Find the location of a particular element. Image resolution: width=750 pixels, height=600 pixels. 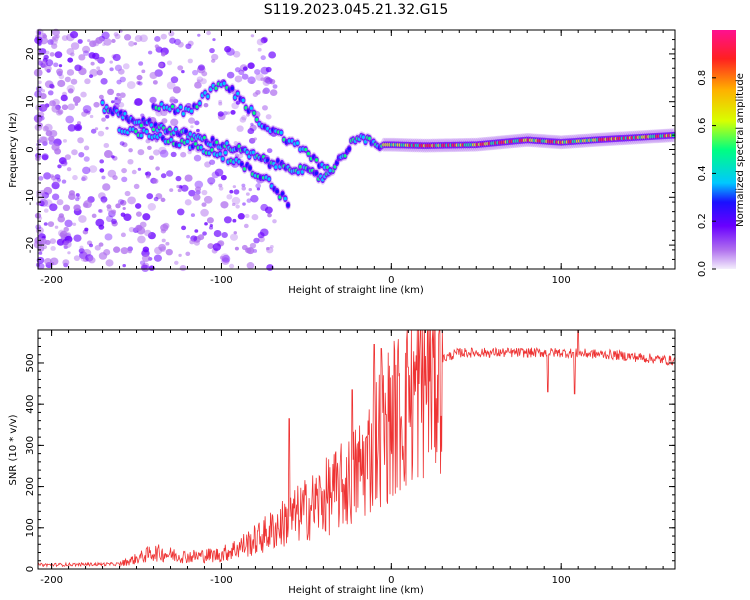

y-tick-label: 500 is located at coordinates (30, 362).